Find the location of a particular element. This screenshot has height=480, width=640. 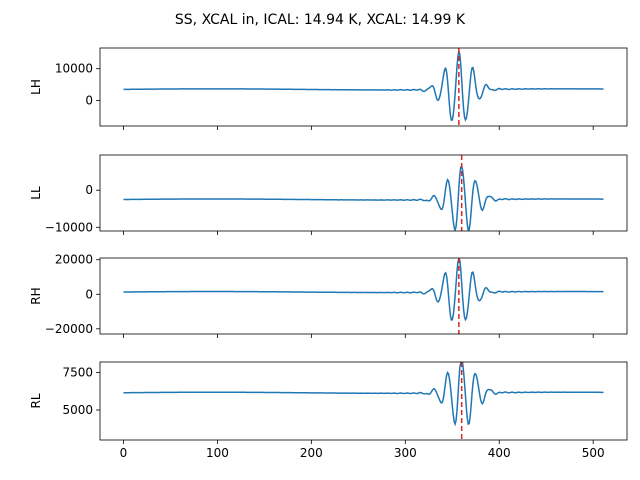

axes-frame-rl is located at coordinates (363, 401).